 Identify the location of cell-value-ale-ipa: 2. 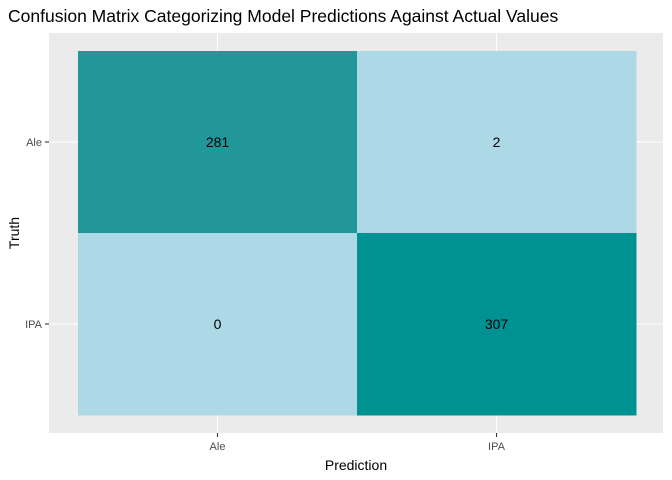
(497, 142).